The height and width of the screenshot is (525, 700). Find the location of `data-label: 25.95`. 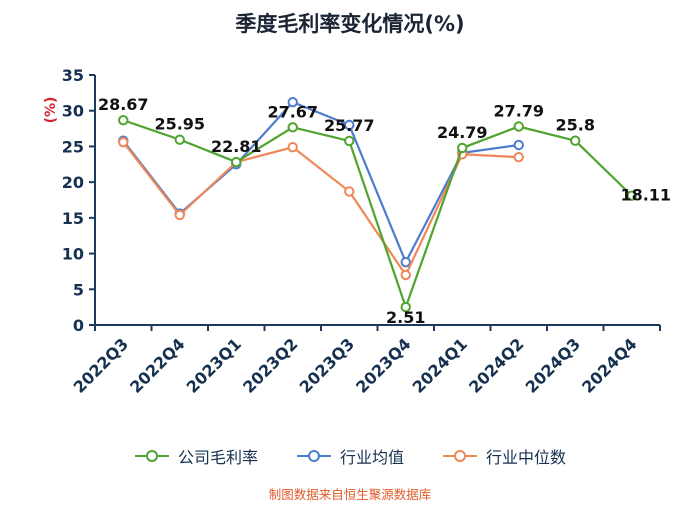

data-label: 25.95 is located at coordinates (179, 124).